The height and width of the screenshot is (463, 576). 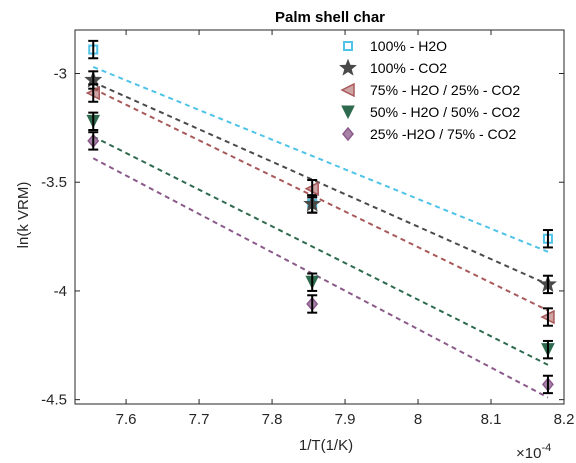 What do you see at coordinates (60, 291) in the screenshot?
I see `y-tick-label: -4` at bounding box center [60, 291].